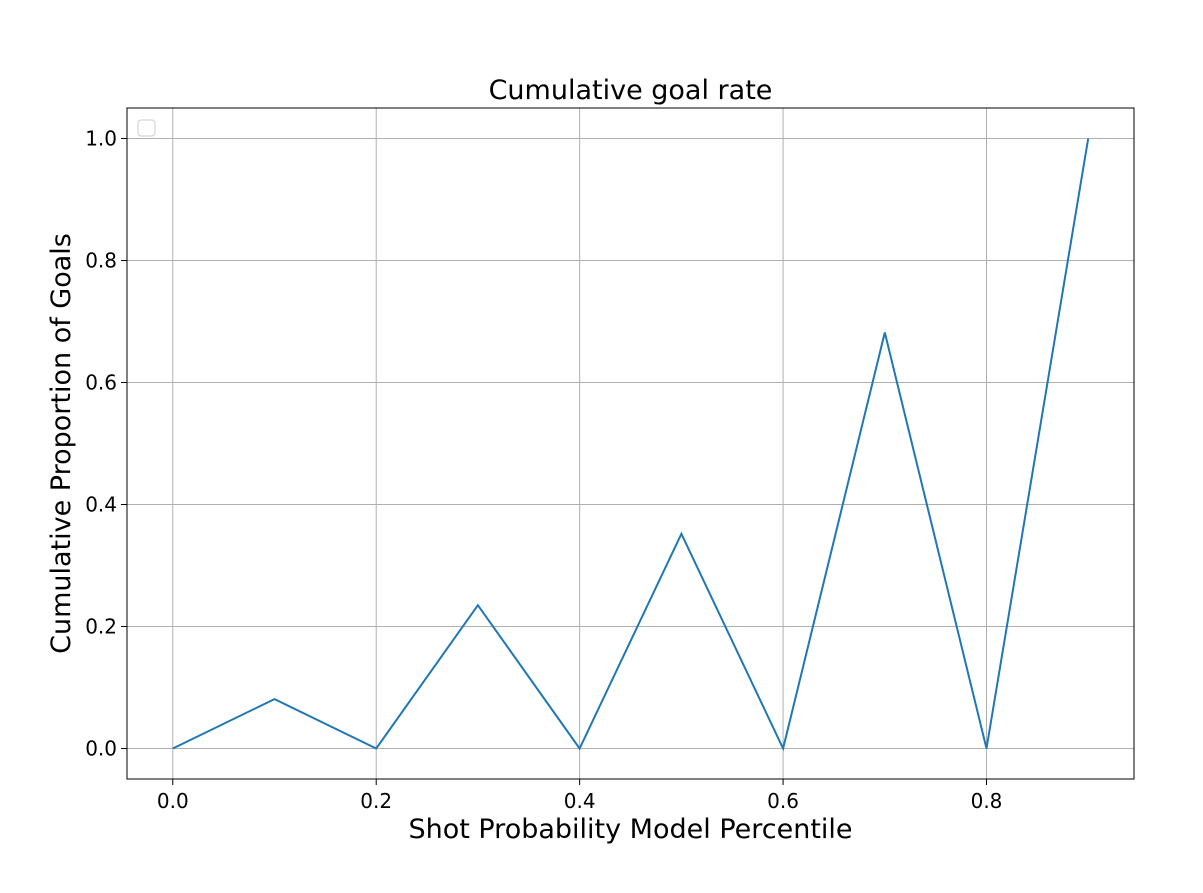  Describe the element at coordinates (783, 801) in the screenshot. I see `x-tick-label: 0.6` at that location.